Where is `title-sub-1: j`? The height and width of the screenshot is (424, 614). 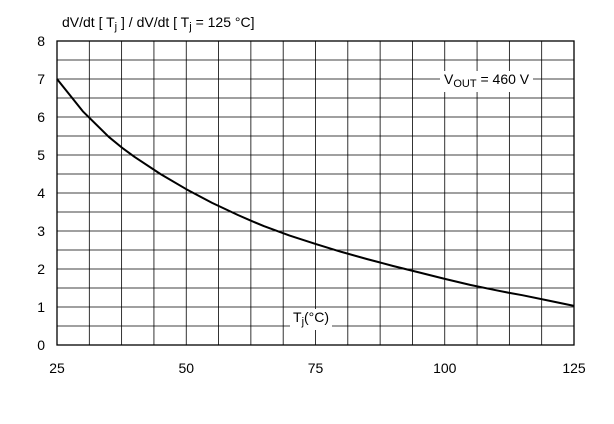
title-sub-1: j is located at coordinates (116, 27).